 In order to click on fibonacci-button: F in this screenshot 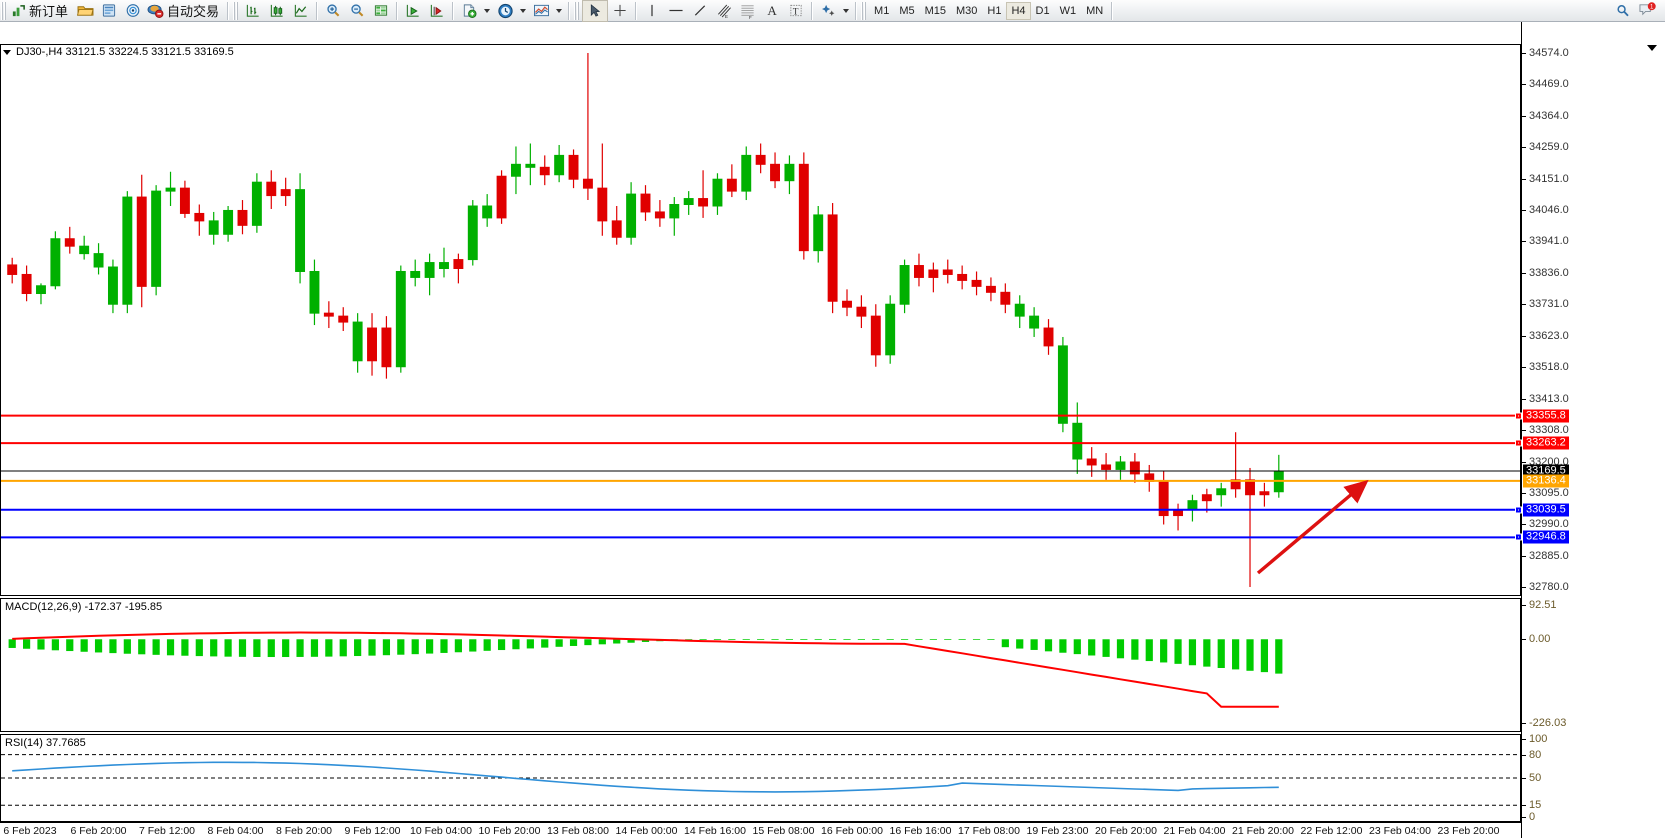, I will do `click(748, 11)`.